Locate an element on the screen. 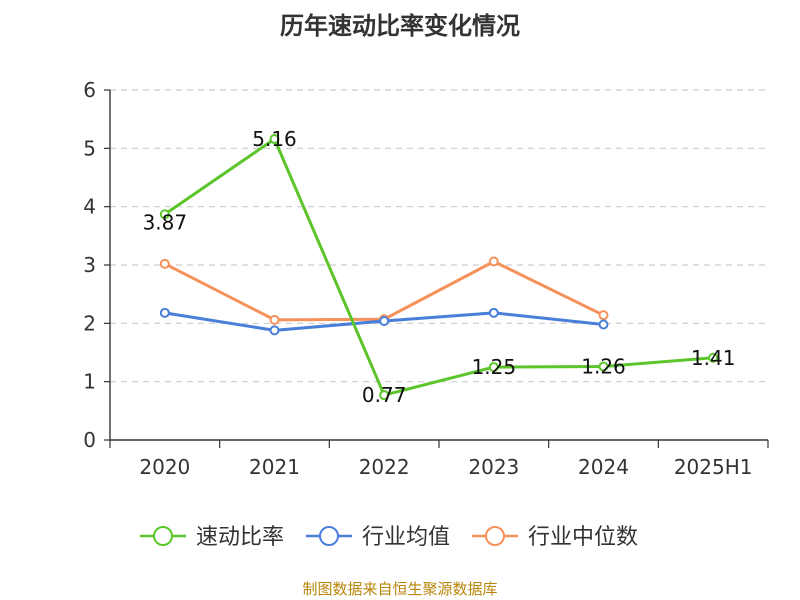 This screenshot has width=800, height=600. data-label-0-1: 5.16 is located at coordinates (274, 139).